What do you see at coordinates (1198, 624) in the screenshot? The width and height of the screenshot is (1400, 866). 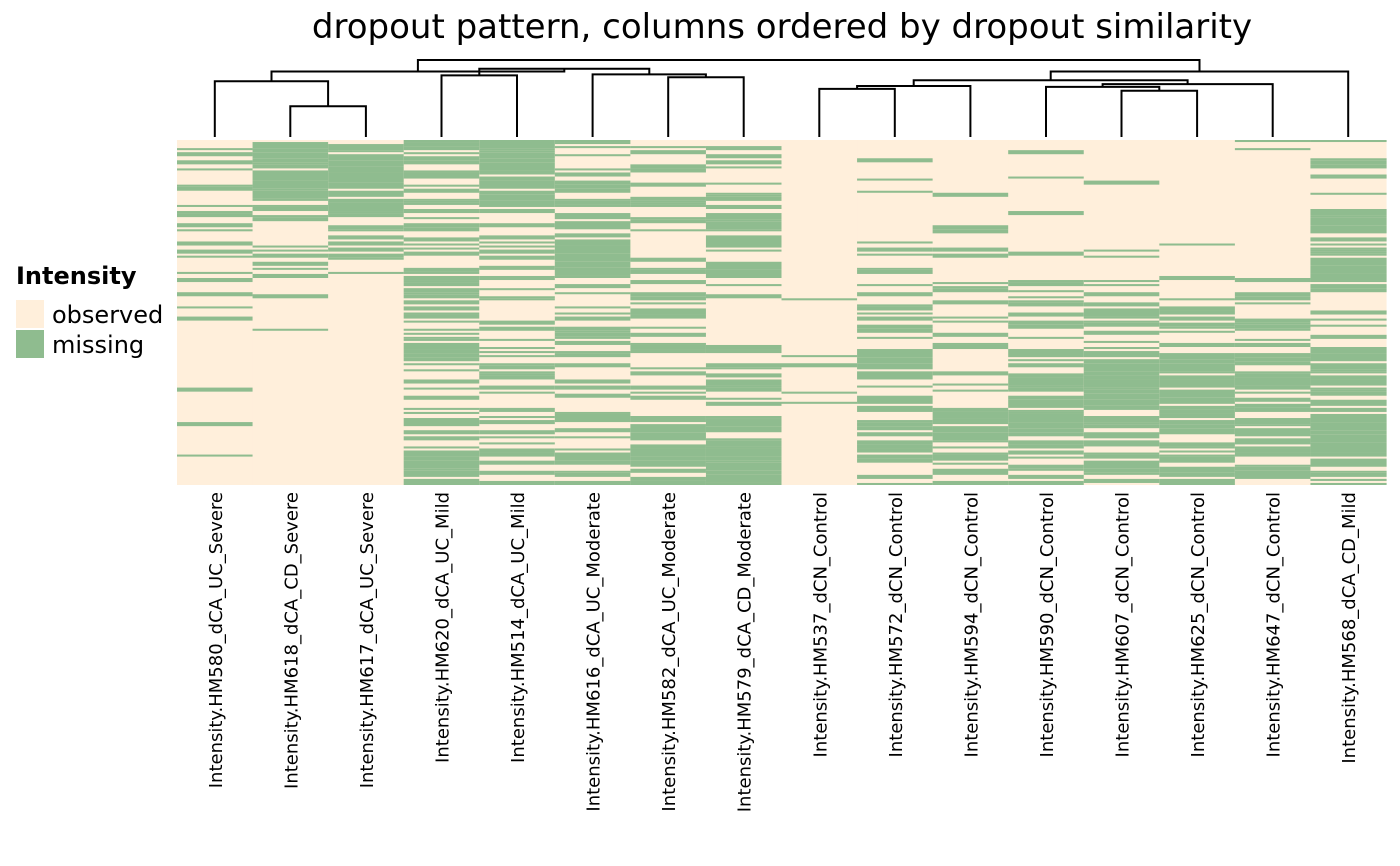 I see `column-label: Intensity.HM625_dCN_Control` at bounding box center [1198, 624].